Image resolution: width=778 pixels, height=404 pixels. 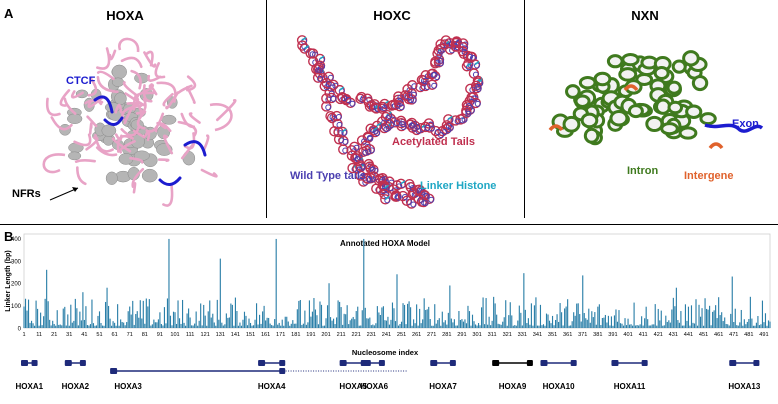 I want to click on gene-label: HOXA9, so click(x=513, y=386).